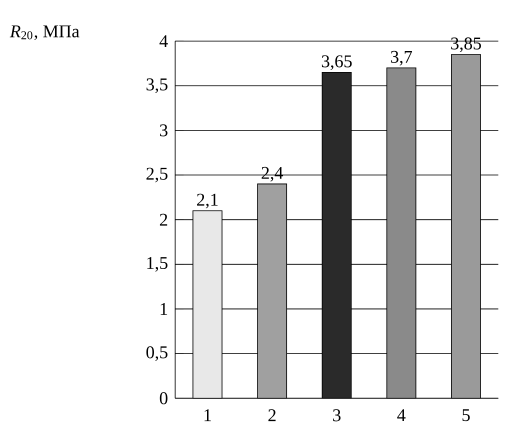 The height and width of the screenshot is (435, 517). What do you see at coordinates (164, 398) in the screenshot?
I see `y-tick-label: 0` at bounding box center [164, 398].